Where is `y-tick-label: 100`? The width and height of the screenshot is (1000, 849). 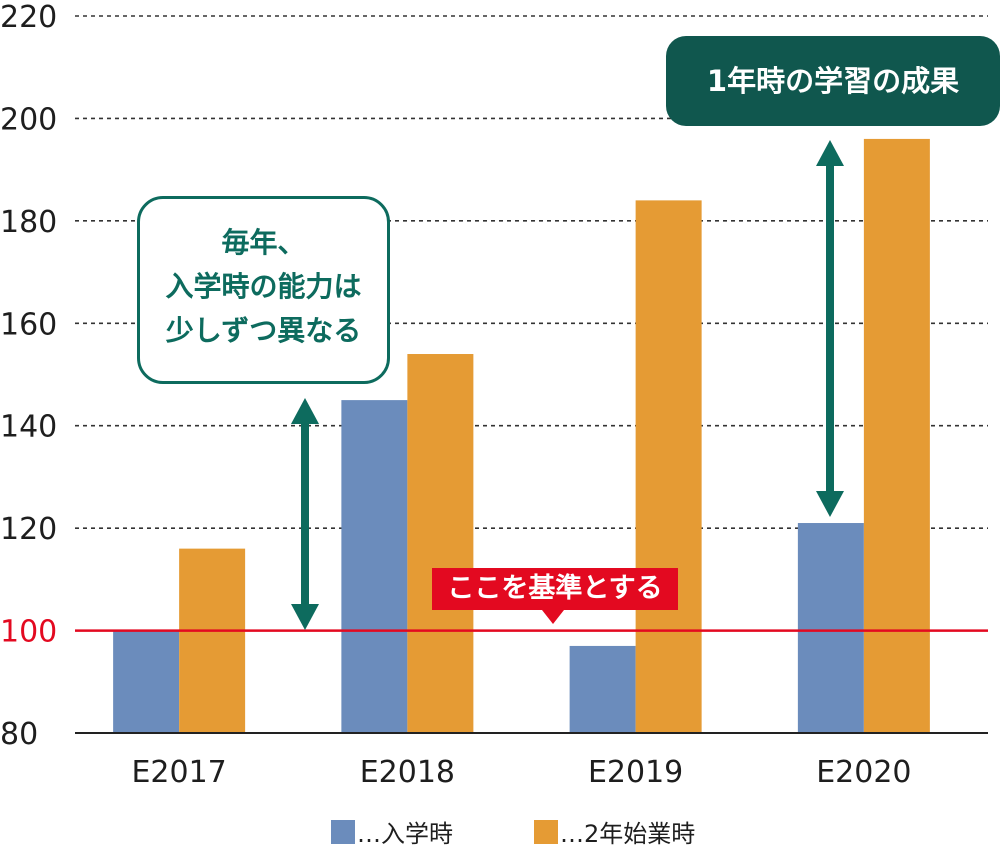 y-tick-label: 100 is located at coordinates (28, 632).